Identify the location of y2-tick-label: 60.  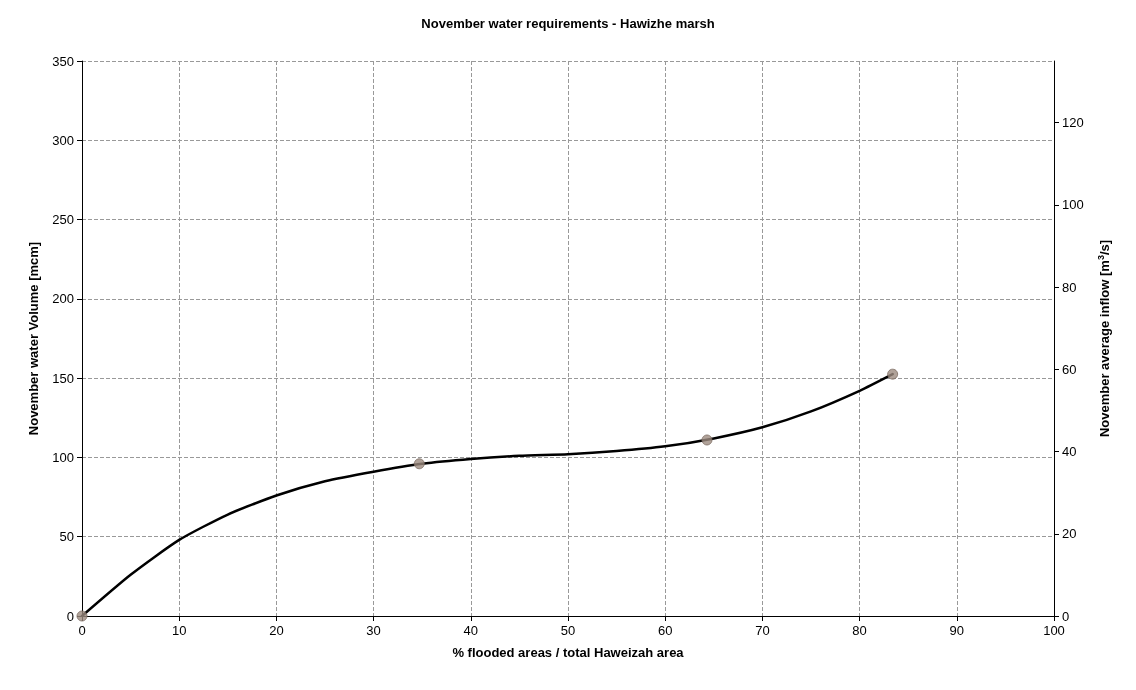
(1069, 369).